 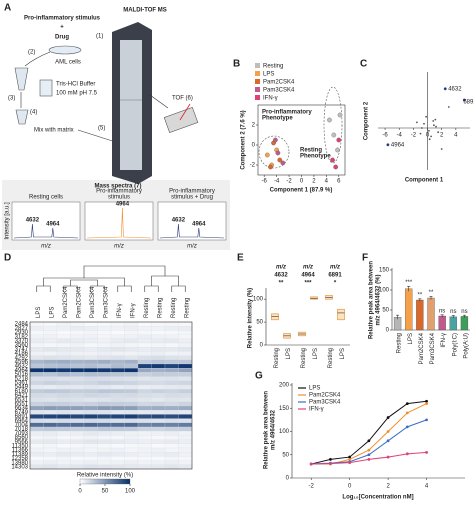 What do you see at coordinates (431, 298) in the screenshot?
I see `error-bar` at bounding box center [431, 298].